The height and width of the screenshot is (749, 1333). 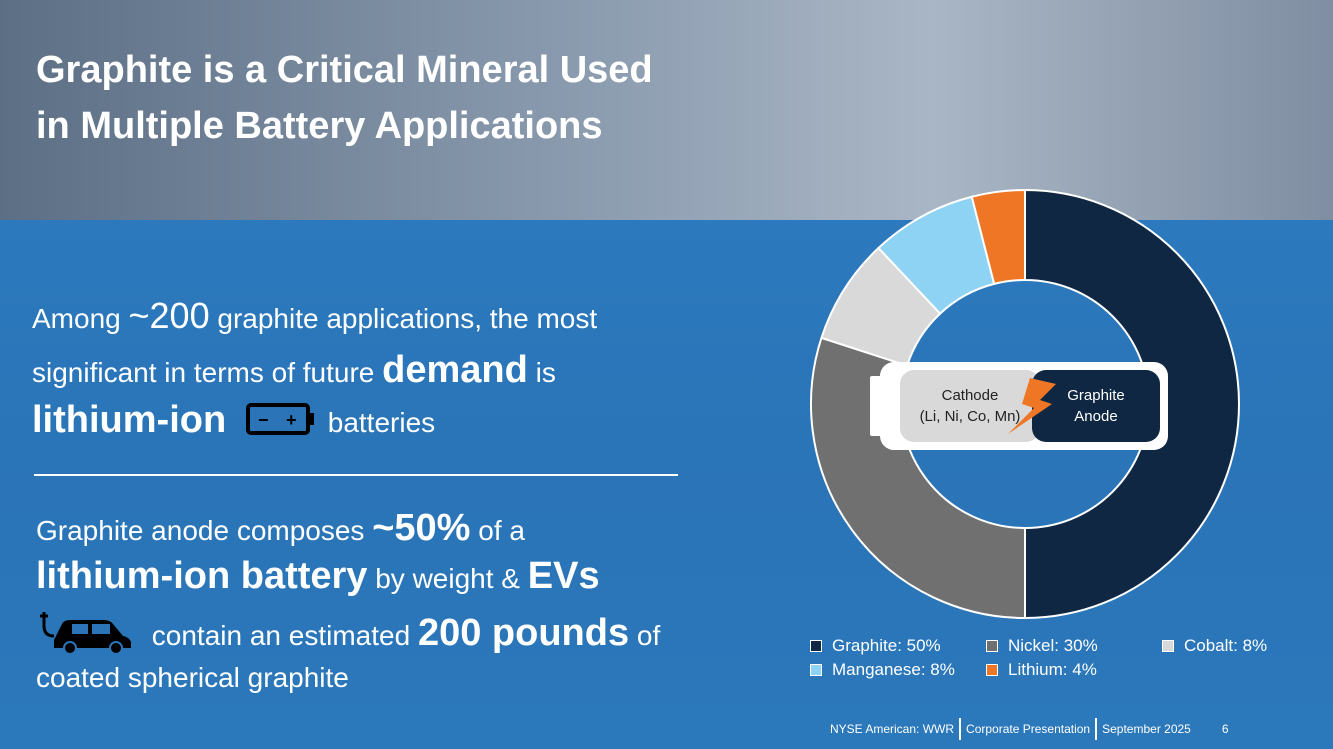 What do you see at coordinates (1096, 406) in the screenshot?
I see `anode-cell: Graphite Anode` at bounding box center [1096, 406].